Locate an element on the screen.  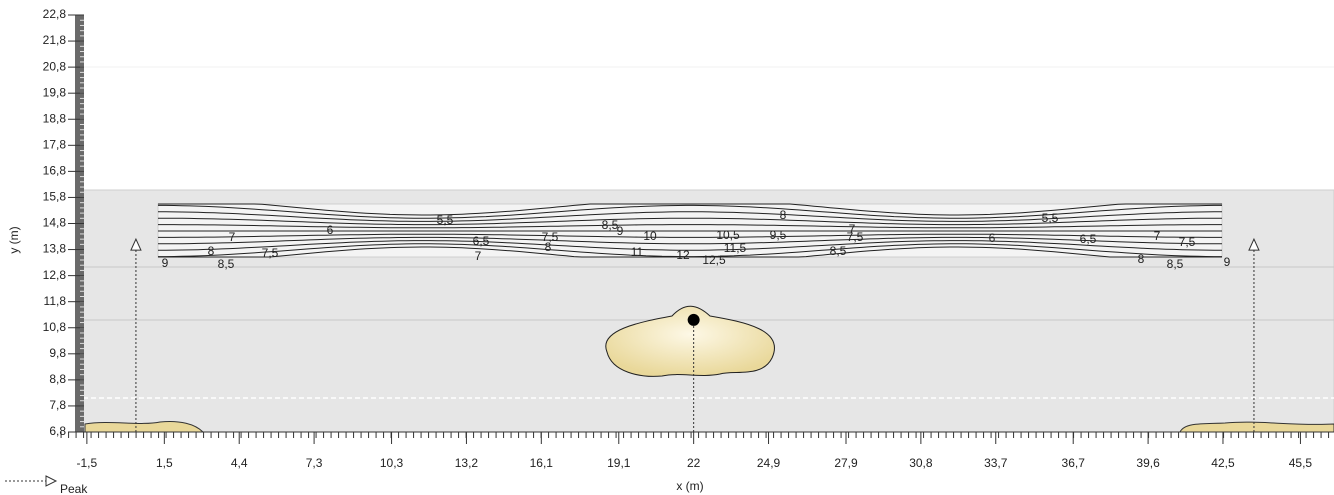
contour-label: 10 is located at coordinates (650, 236).